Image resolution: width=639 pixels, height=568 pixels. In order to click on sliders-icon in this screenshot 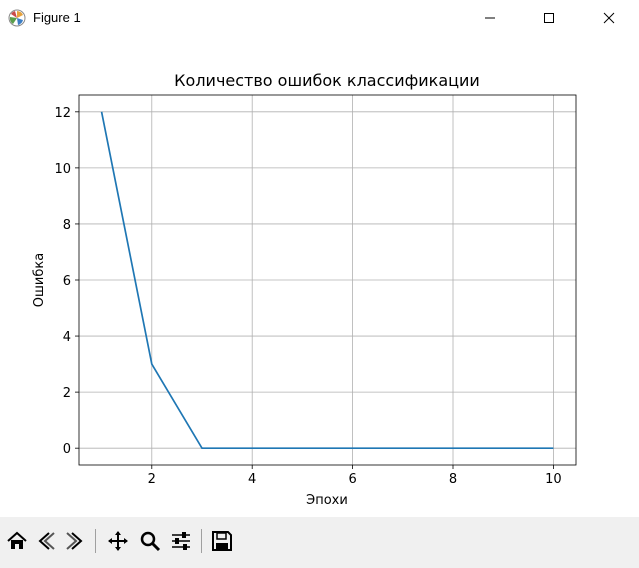, I will do `click(181, 541)`.